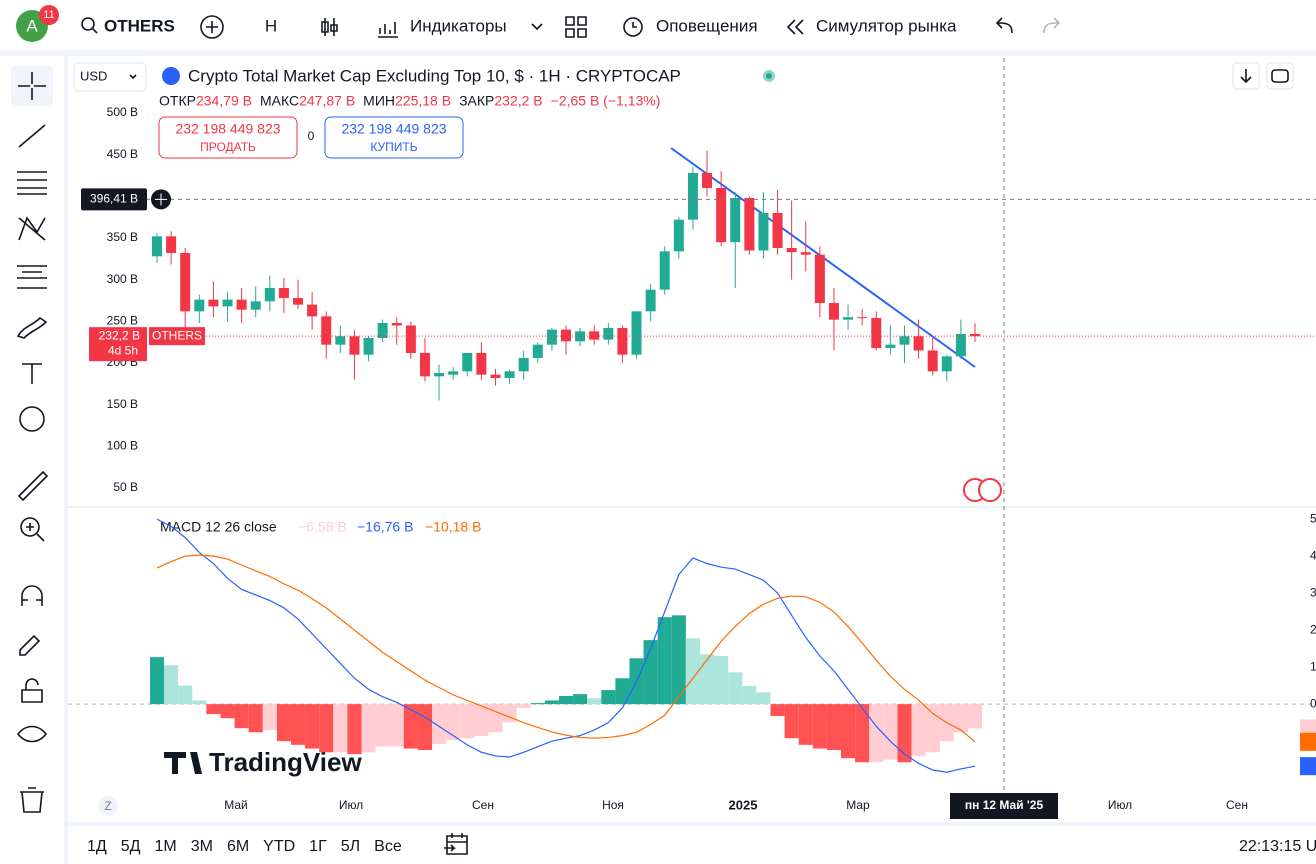 Image resolution: width=1316 pixels, height=864 pixels. I want to click on chart-type-button, so click(329, 27).